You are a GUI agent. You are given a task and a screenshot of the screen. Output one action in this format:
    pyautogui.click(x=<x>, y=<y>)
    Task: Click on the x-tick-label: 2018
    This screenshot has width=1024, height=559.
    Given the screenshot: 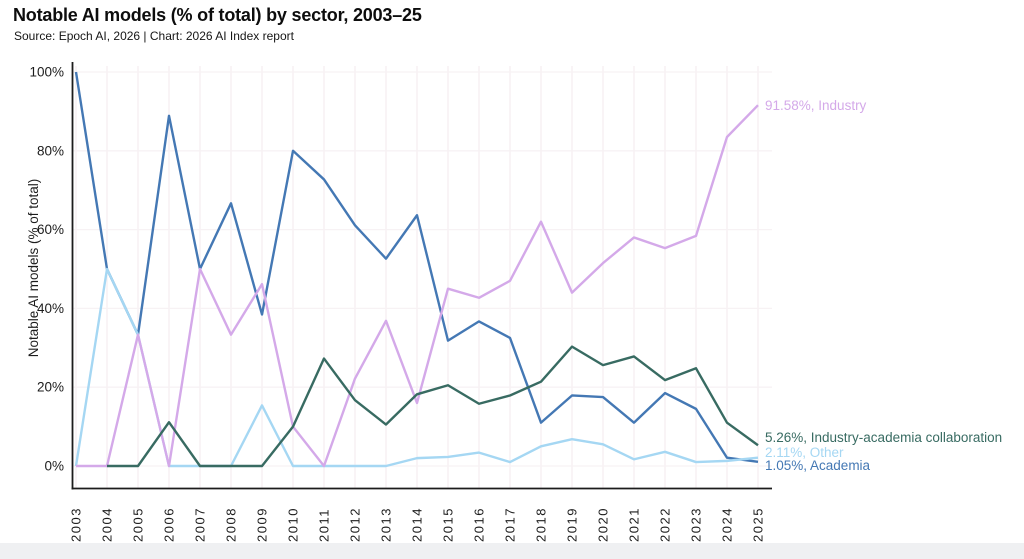 What is the action you would take?
    pyautogui.click(x=541, y=524)
    